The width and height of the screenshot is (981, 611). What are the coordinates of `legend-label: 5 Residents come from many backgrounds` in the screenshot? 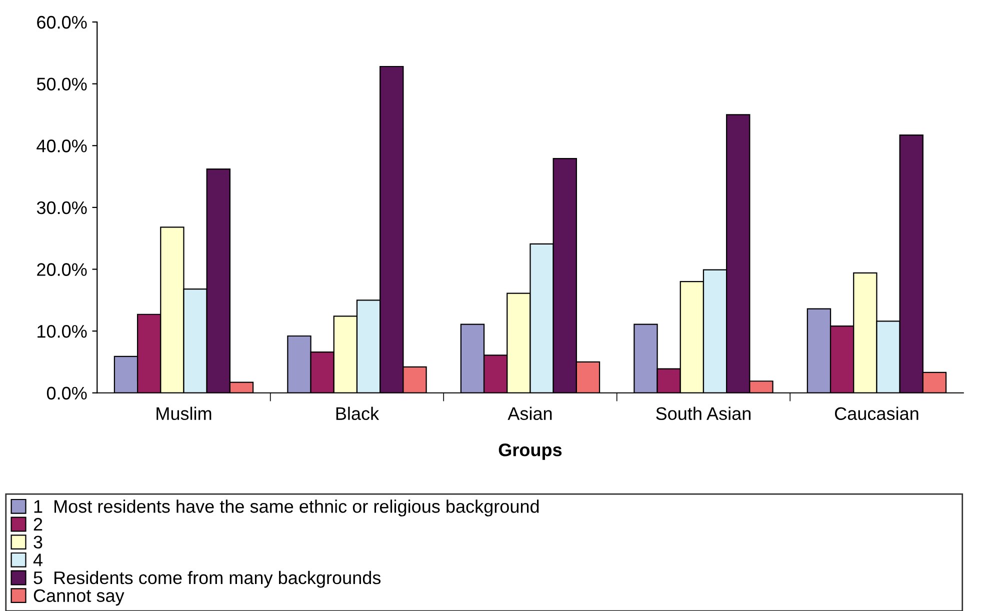 It's located at (207, 579).